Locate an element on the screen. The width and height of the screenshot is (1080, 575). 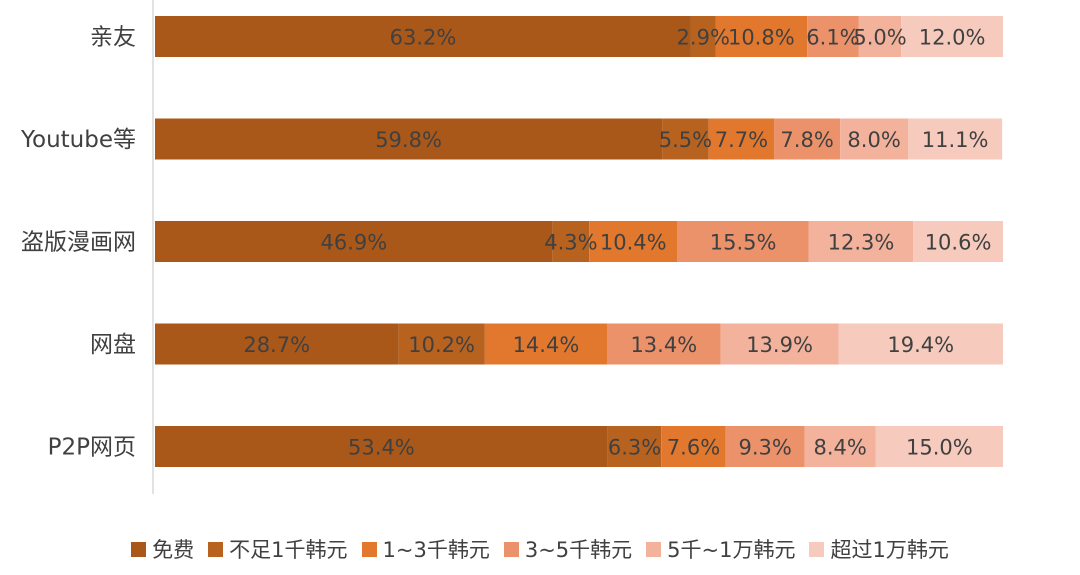
data-label: 11.1% is located at coordinates (955, 140).